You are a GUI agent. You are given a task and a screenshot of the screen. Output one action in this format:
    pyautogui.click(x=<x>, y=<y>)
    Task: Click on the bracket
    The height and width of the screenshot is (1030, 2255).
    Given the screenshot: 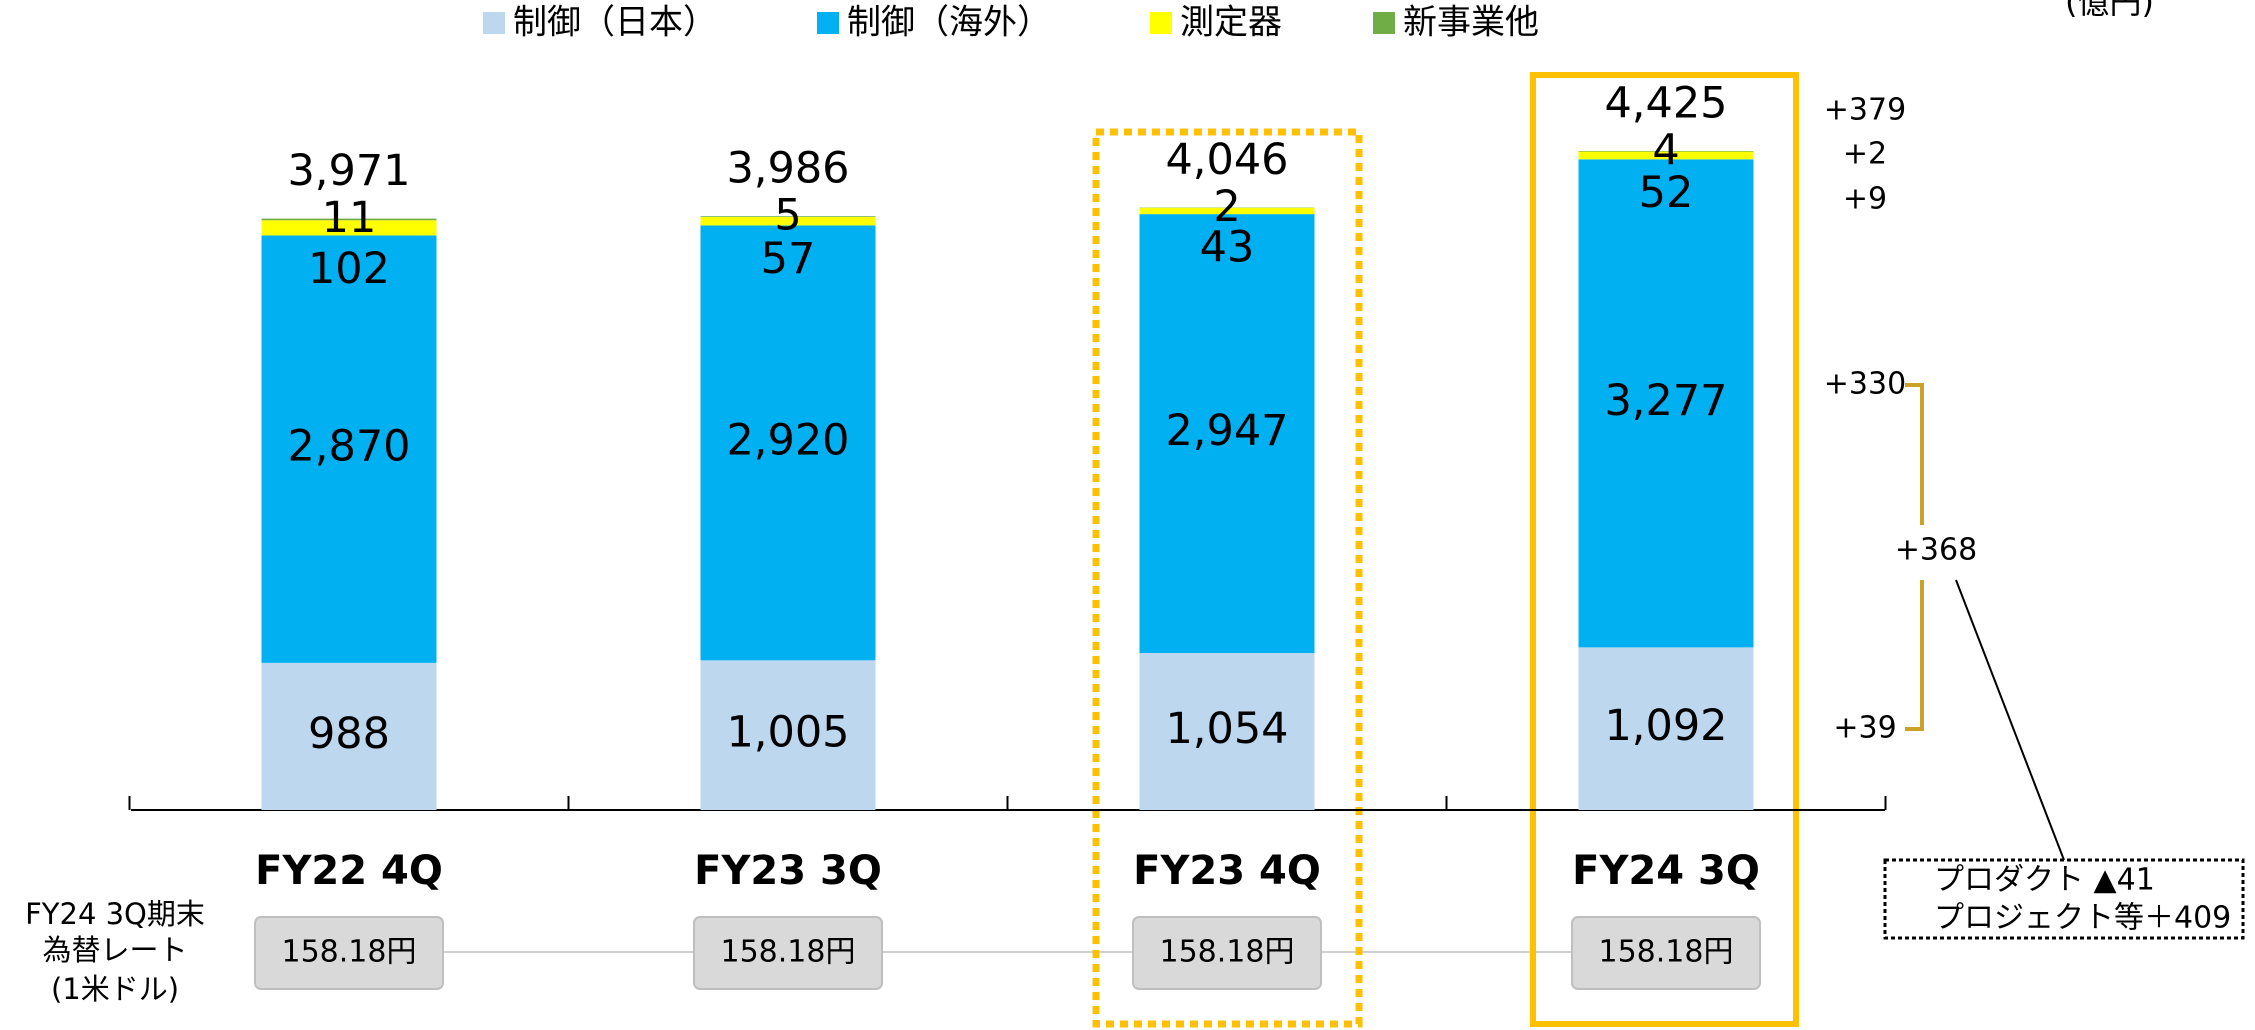 What is the action you would take?
    pyautogui.click(x=1914, y=557)
    